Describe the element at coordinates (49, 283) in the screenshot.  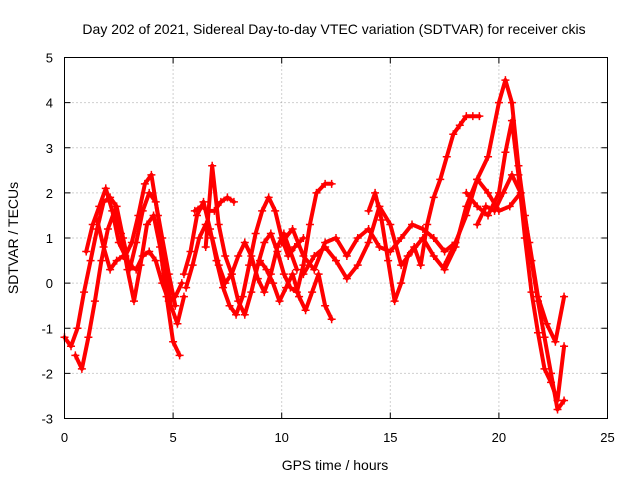
I see `y-tick-label: 0` at that location.